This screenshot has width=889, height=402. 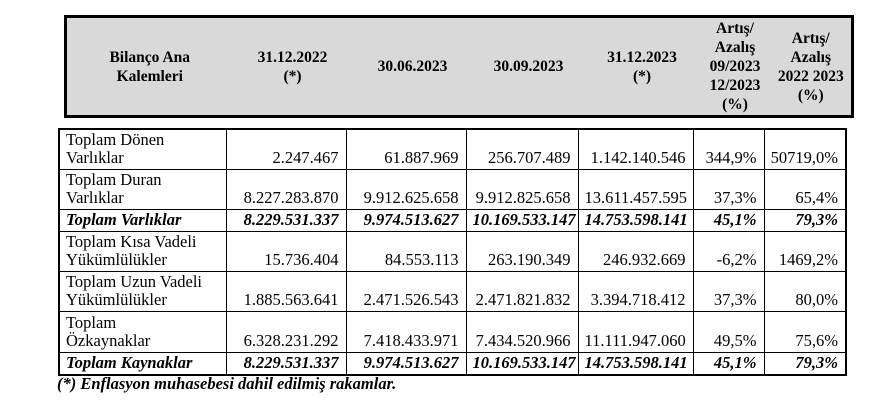 I want to click on value-cell: 7.434.520.966, so click(x=522, y=332).